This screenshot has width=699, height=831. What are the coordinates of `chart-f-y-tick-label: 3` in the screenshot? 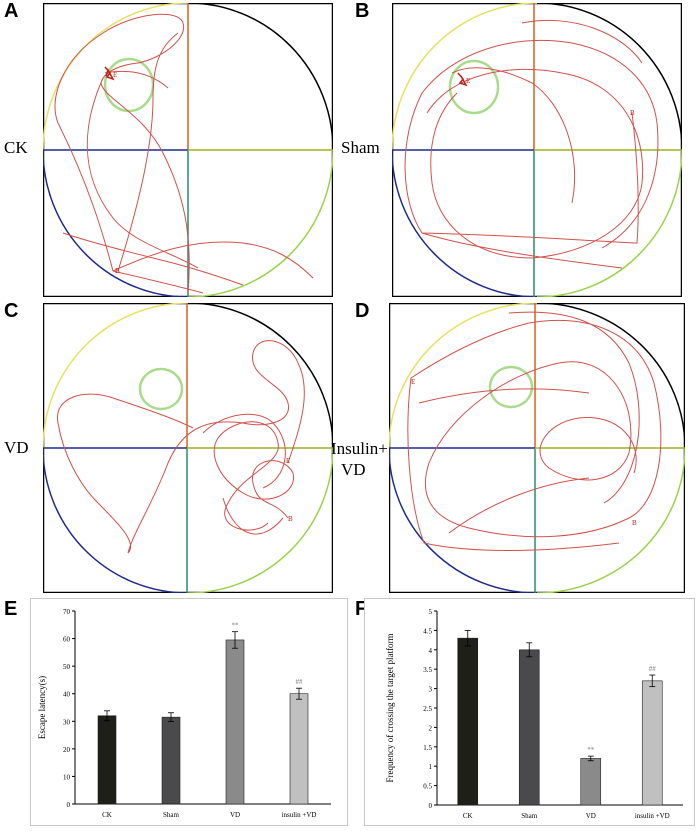 It's located at (431, 690).